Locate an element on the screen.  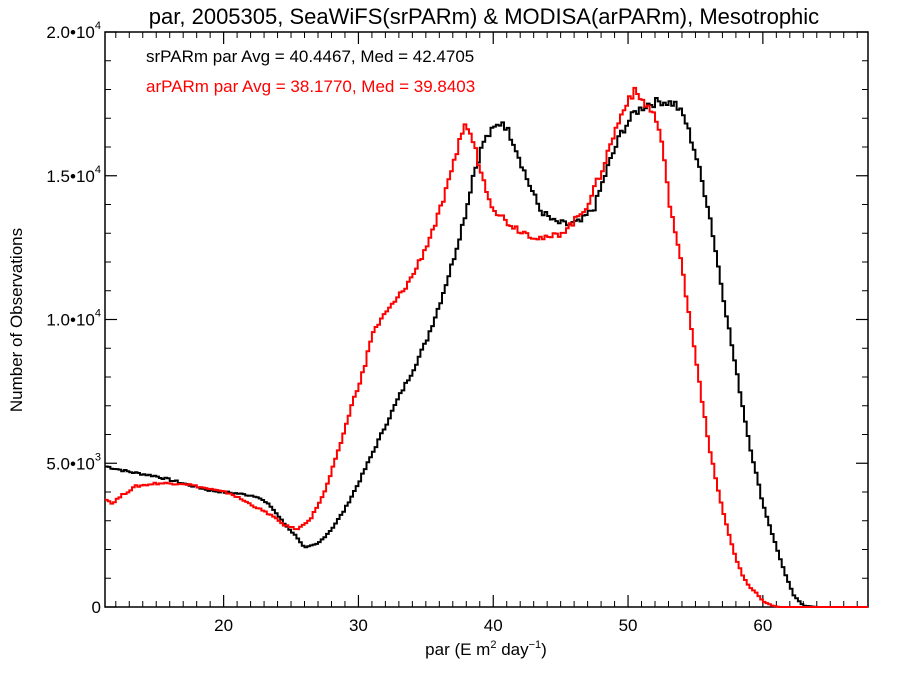
y-axis-label: Number of Observations is located at coordinates (16, 320).